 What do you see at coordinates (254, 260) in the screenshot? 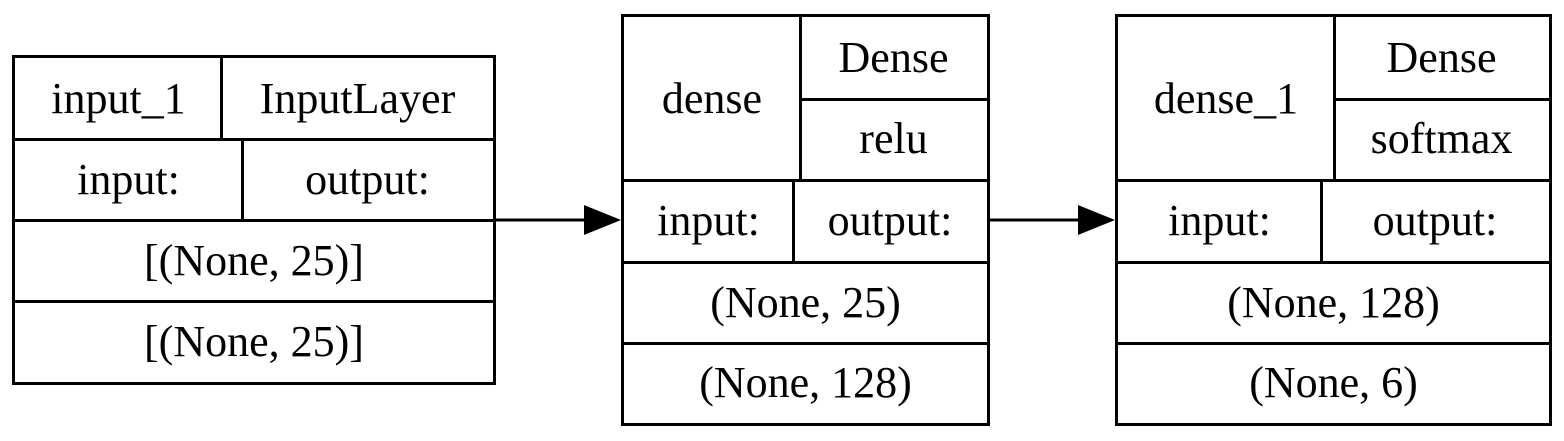
I see `input-shape: [(None, 25)]` at bounding box center [254, 260].